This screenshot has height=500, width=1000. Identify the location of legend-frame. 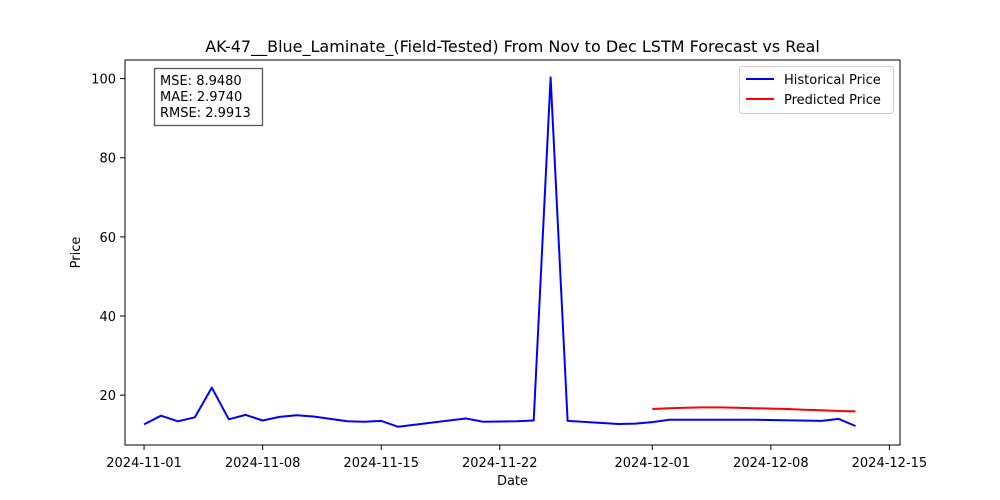
(816, 90).